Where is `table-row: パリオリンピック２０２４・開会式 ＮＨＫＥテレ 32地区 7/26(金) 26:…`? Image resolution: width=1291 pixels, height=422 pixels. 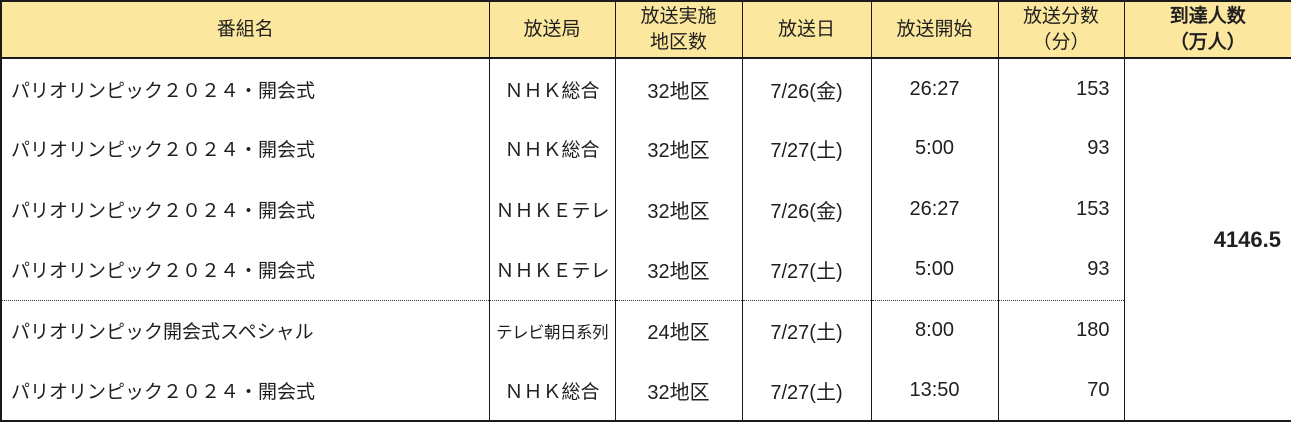
table-row: パリオリンピック２０２４・開会式 ＮＨＫＥテレ 32地区 7/26(金) 26:… is located at coordinates (645, 209).